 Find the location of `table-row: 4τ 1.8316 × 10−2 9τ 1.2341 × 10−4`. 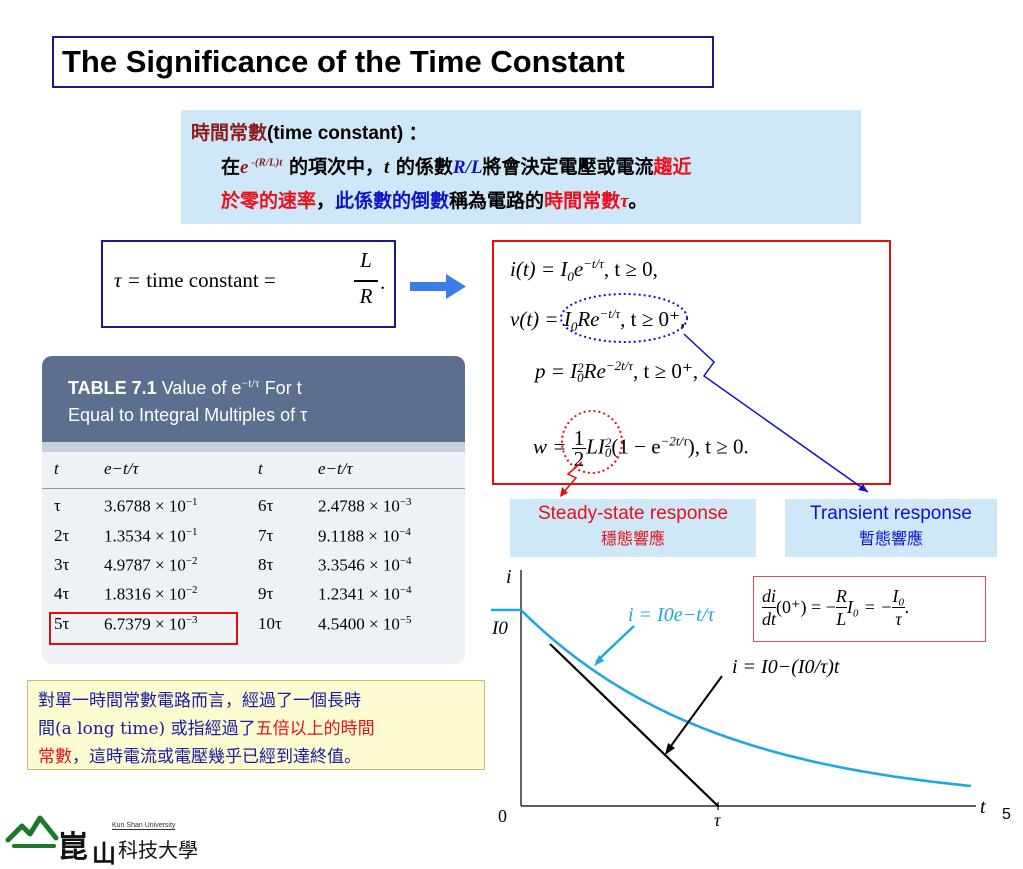

table-row: 4τ 1.8316 × 10−2 9τ 1.2341 × 10−4 is located at coordinates (253, 600).